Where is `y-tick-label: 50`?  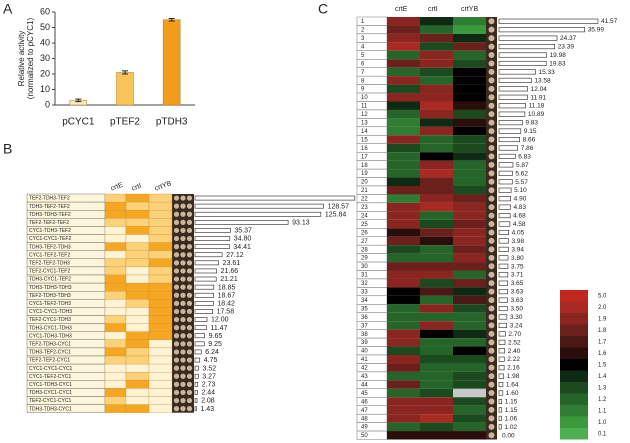 y-tick-label: 50 is located at coordinates (45, 27).